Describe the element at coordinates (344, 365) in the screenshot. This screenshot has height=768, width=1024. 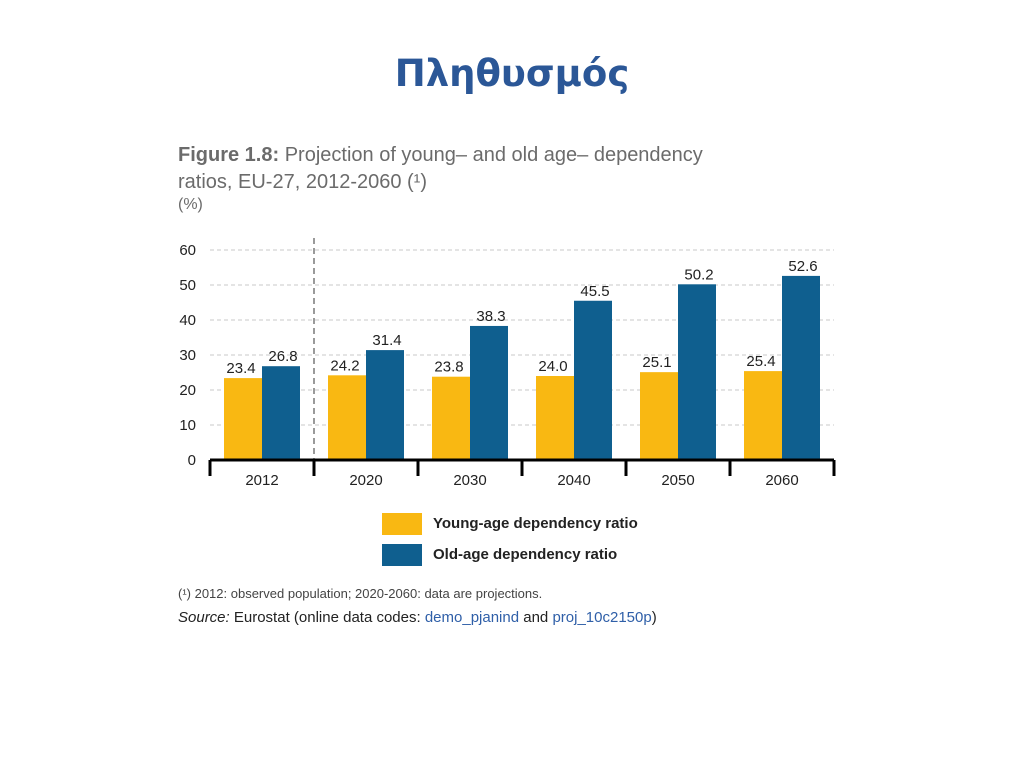
I see `data-label: 24.2` at that location.